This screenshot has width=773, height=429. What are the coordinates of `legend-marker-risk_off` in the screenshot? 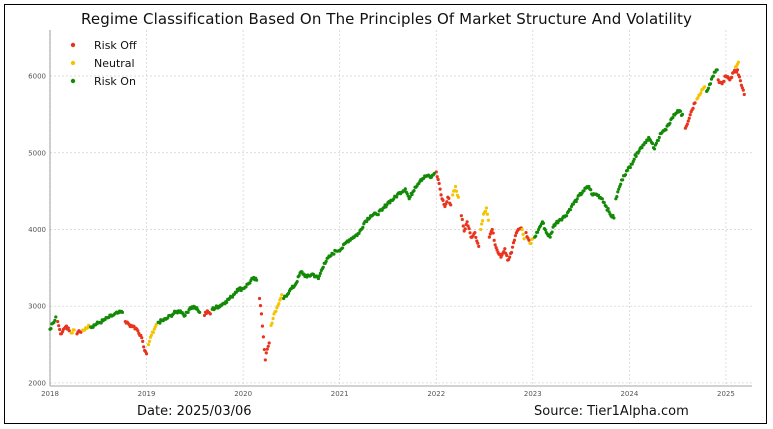 It's located at (73, 45).